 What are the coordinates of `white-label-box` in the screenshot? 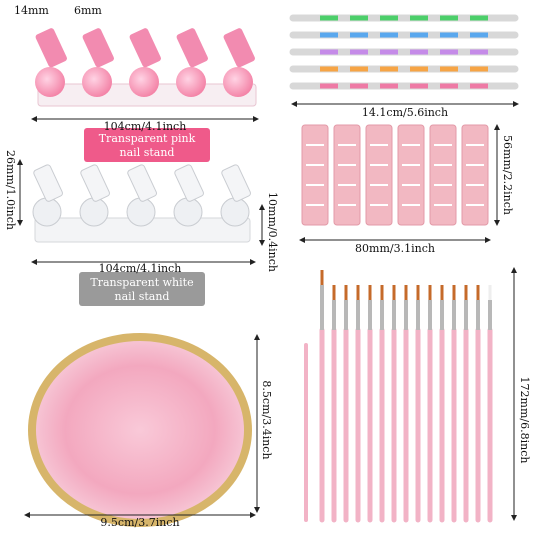 It's located at (142, 289).